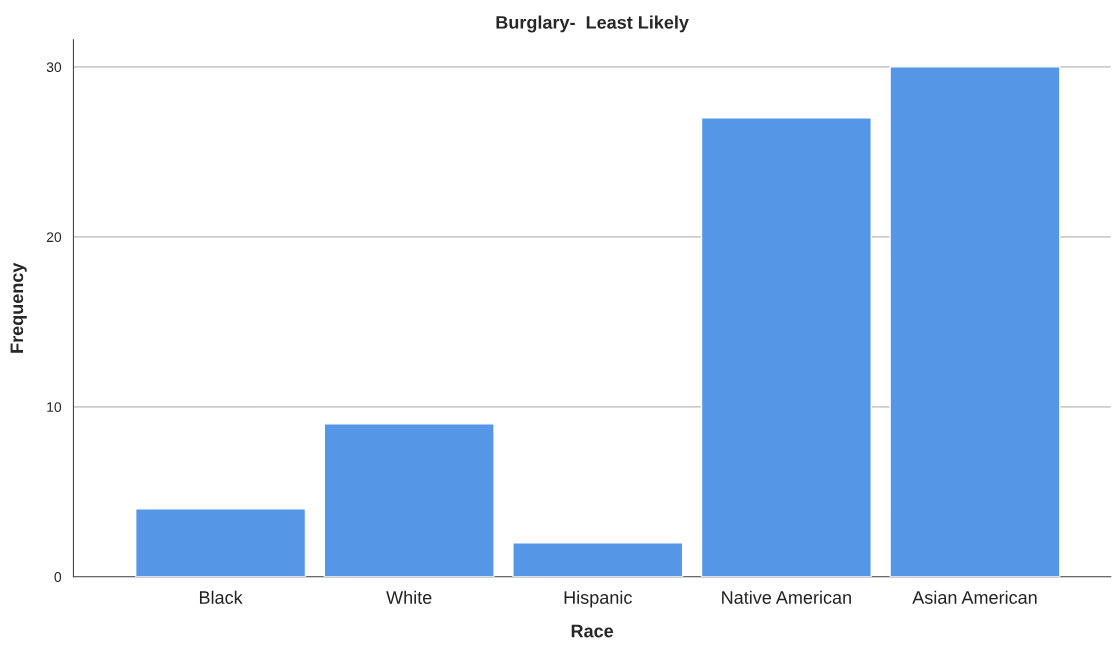 The height and width of the screenshot is (651, 1113). I want to click on x-tick-label: Native American, so click(786, 597).